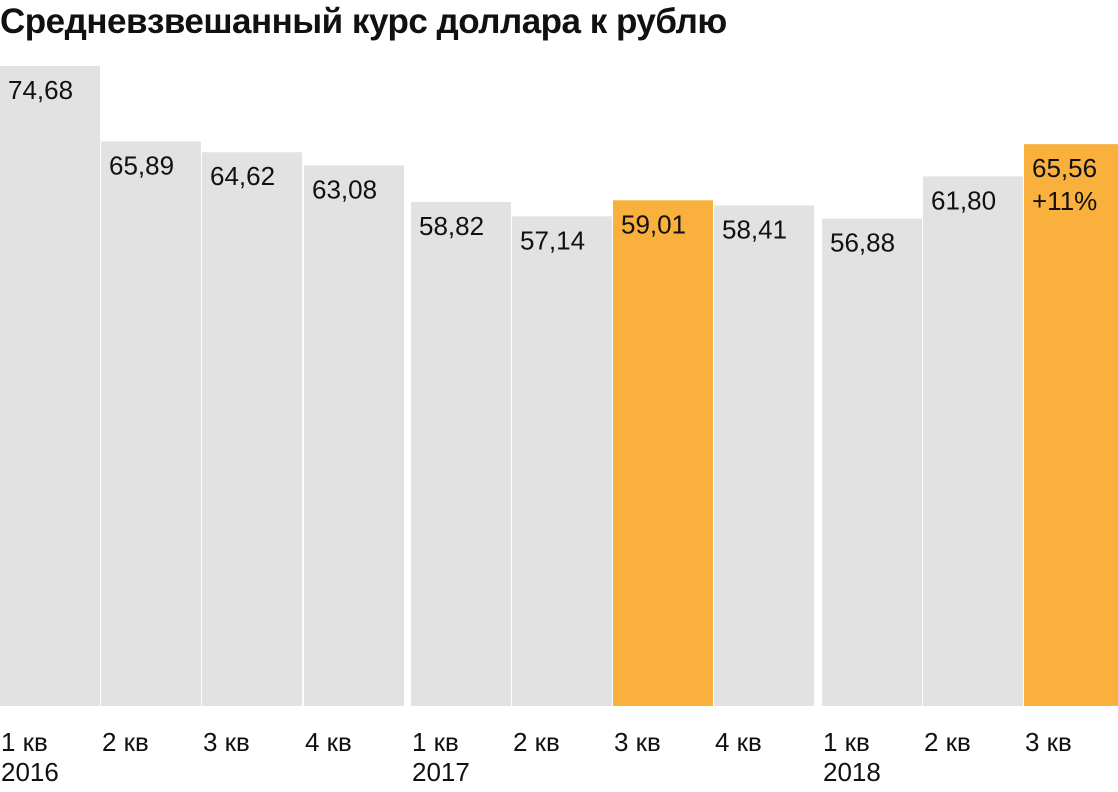 The image size is (1118, 792). I want to click on bar-value-label: 58,41, so click(754, 229).